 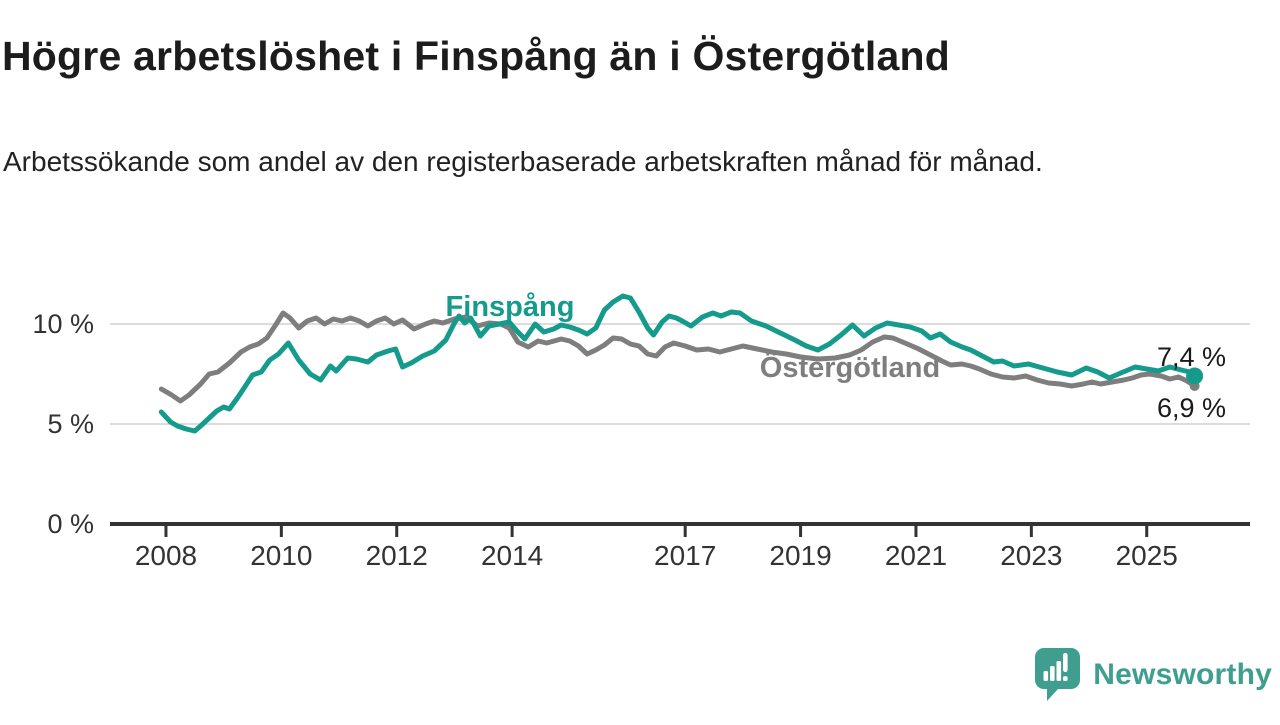 I want to click on x-axis-tick-label: 2010, so click(x=281, y=555).